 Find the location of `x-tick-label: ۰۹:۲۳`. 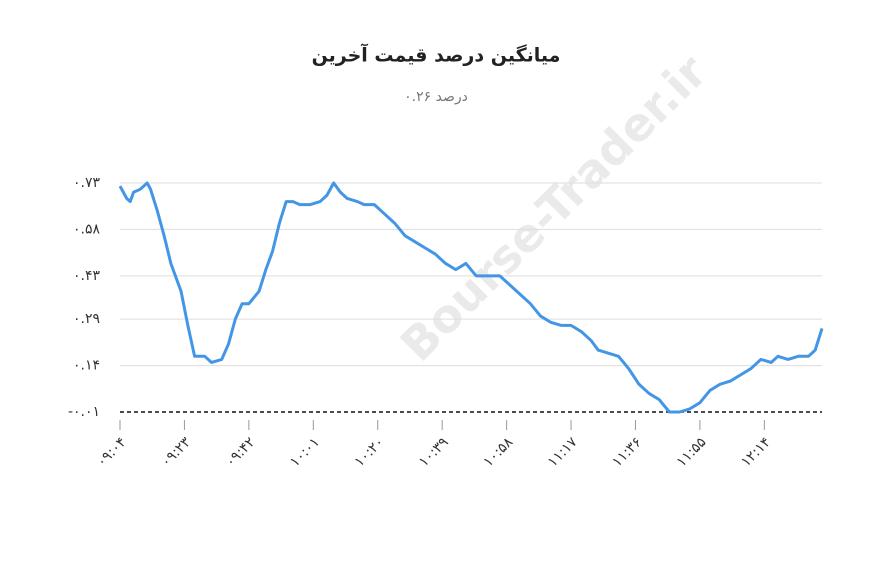

x-tick-label: ۰۹:۲۳ is located at coordinates (176, 452).